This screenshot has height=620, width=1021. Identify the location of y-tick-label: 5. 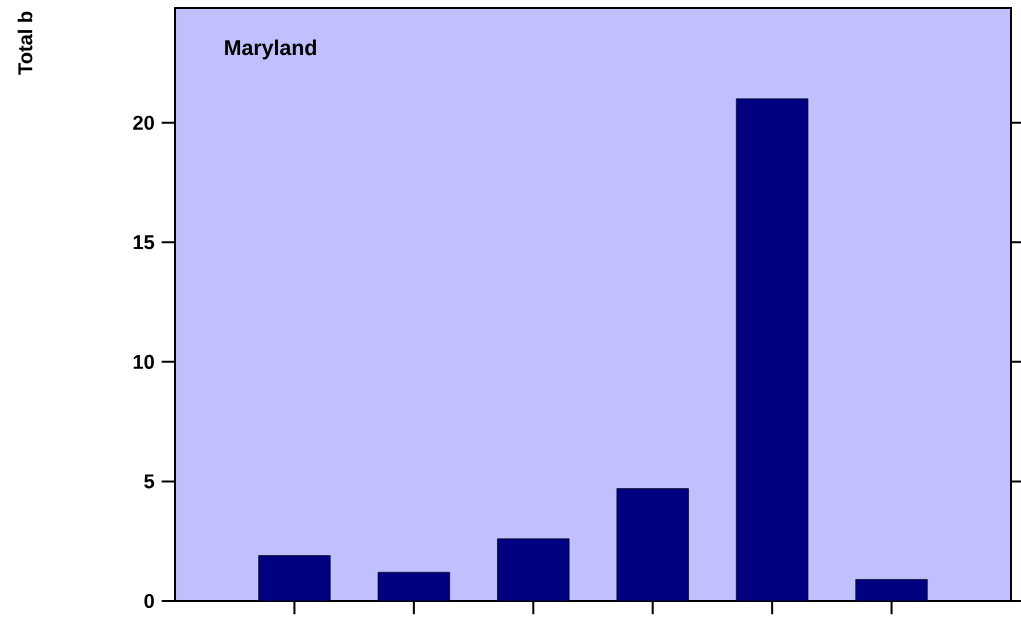
(149, 481).